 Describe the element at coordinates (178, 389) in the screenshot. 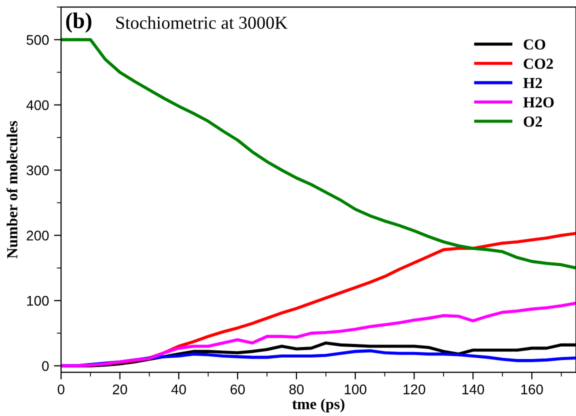

I see `x-tick-label: 40` at that location.